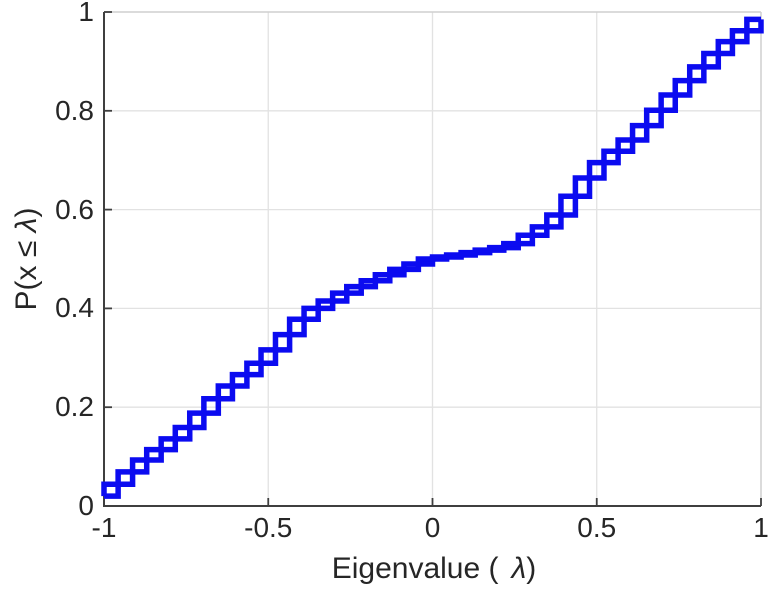 Image resolution: width=768 pixels, height=600 pixels. I want to click on x-axis-label-text: Eigenvalue (, so click(415, 568).